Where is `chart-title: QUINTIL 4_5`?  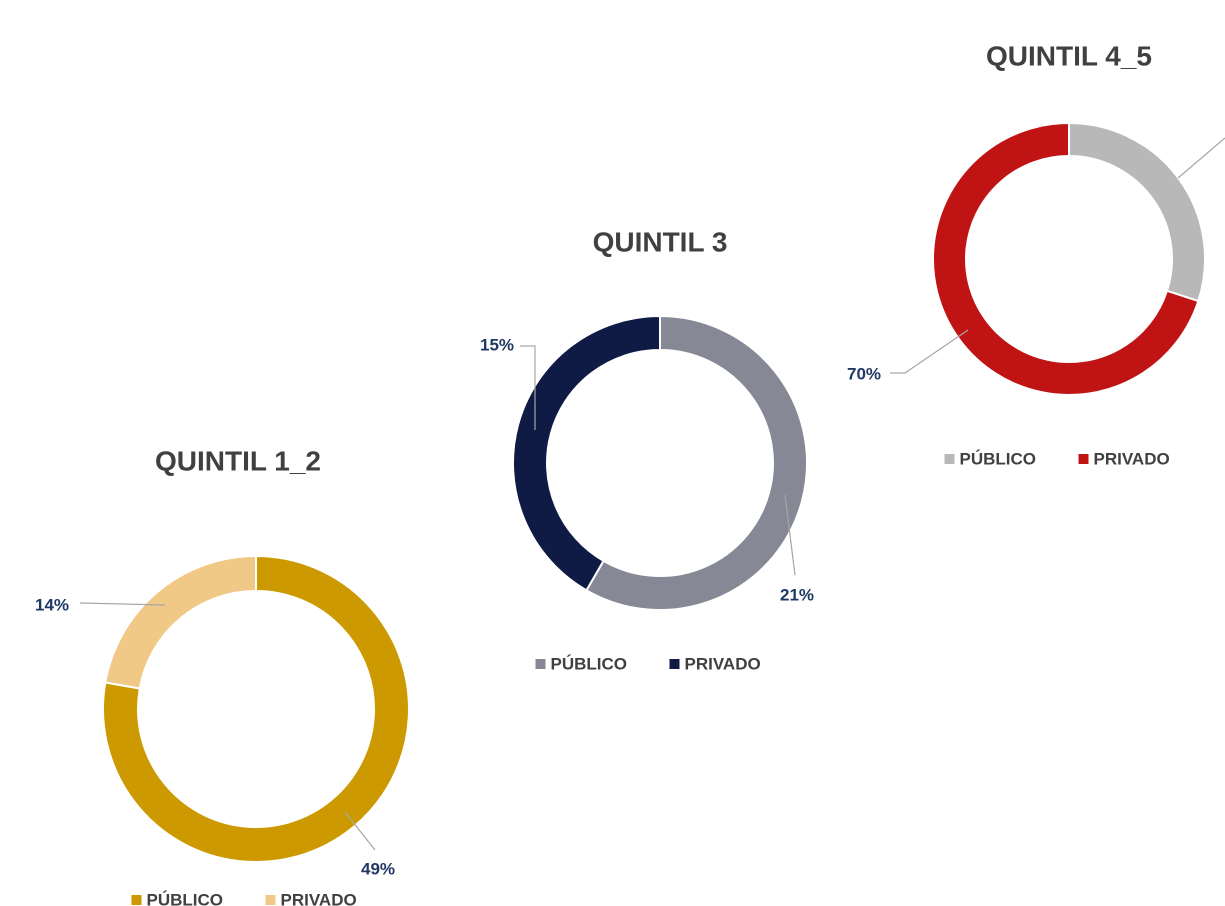
chart-title: QUINTIL 4_5 is located at coordinates (1069, 55).